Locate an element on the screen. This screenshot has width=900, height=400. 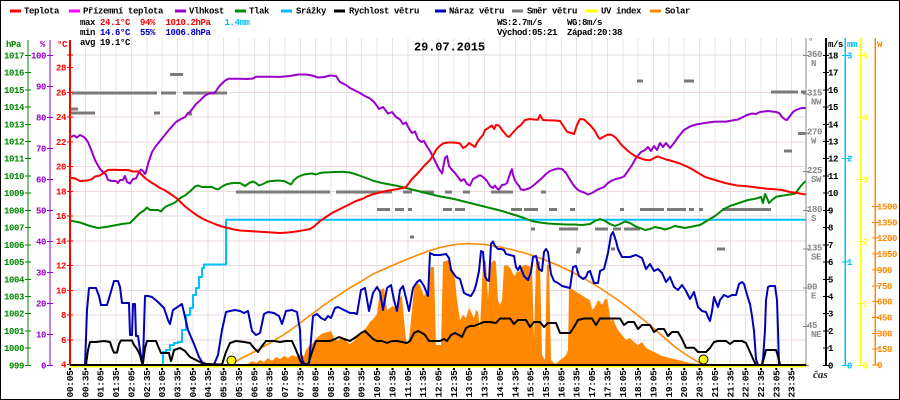
svg-text: 11:05 is located at coordinates (408, 384).